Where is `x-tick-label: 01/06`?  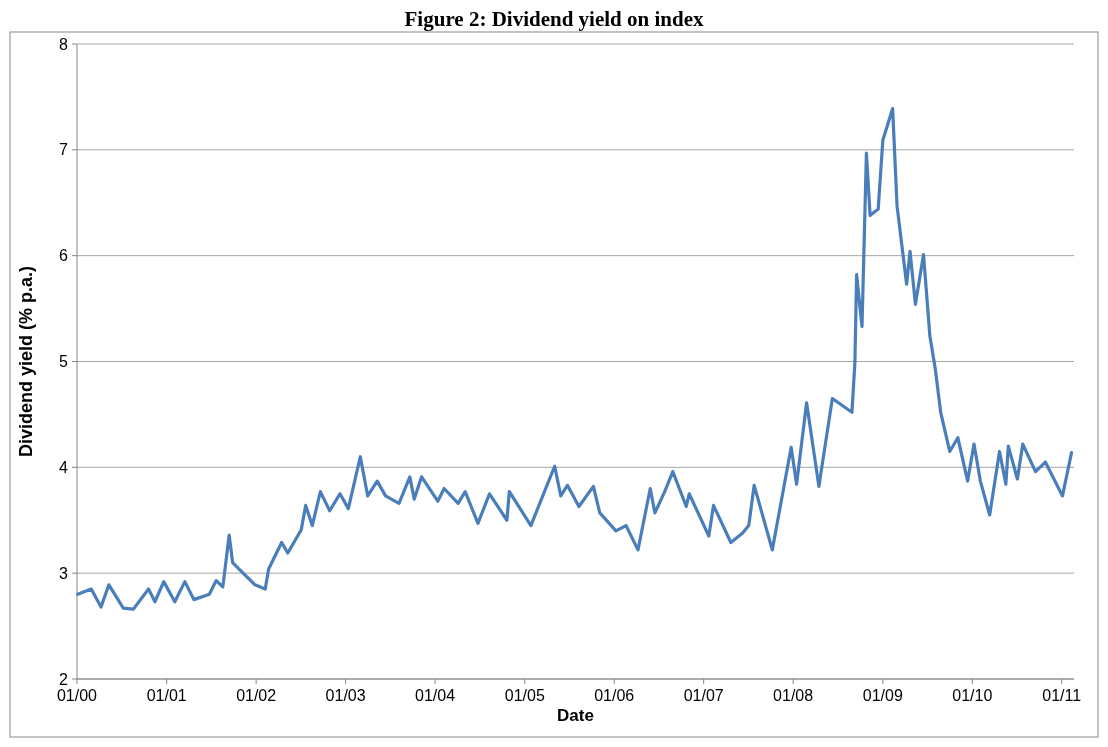
x-tick-label: 01/06 is located at coordinates (614, 695).